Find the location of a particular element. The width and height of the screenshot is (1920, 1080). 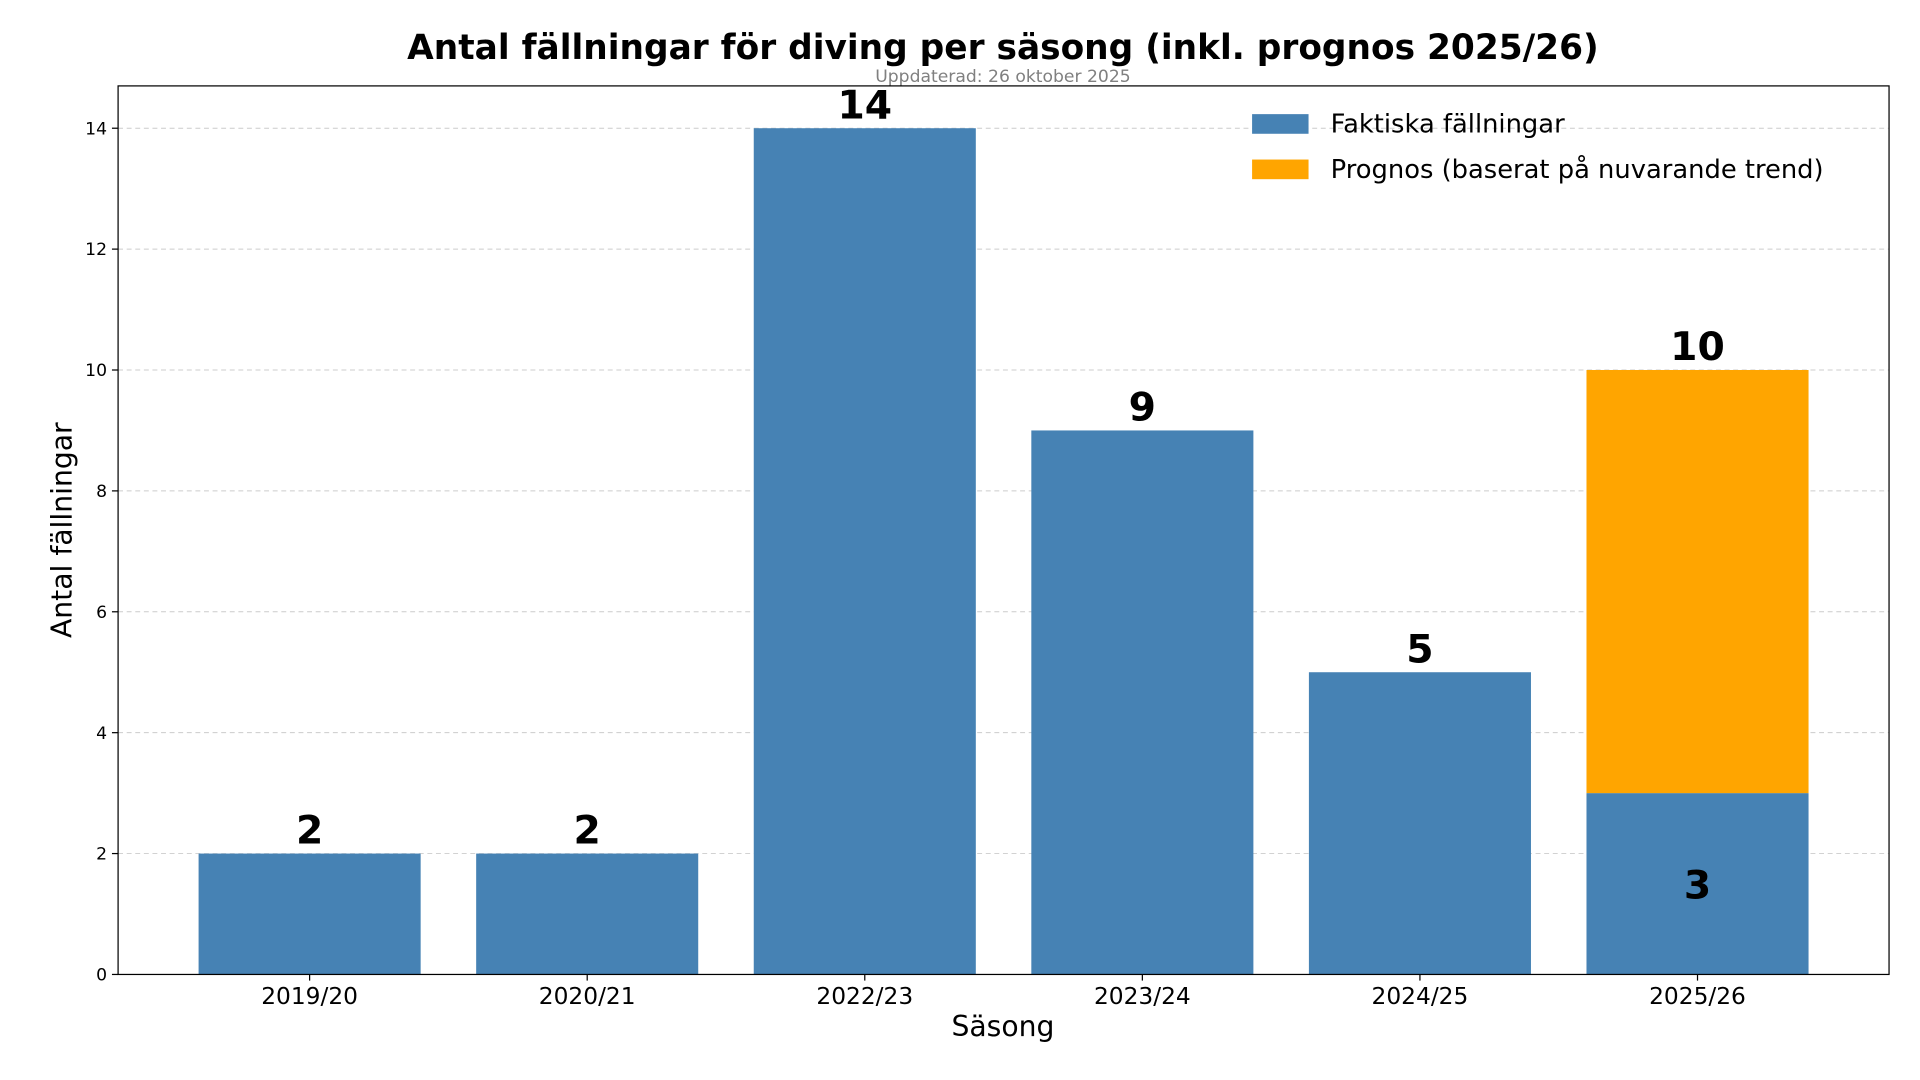

legend-swatch-actual is located at coordinates (1280, 124).